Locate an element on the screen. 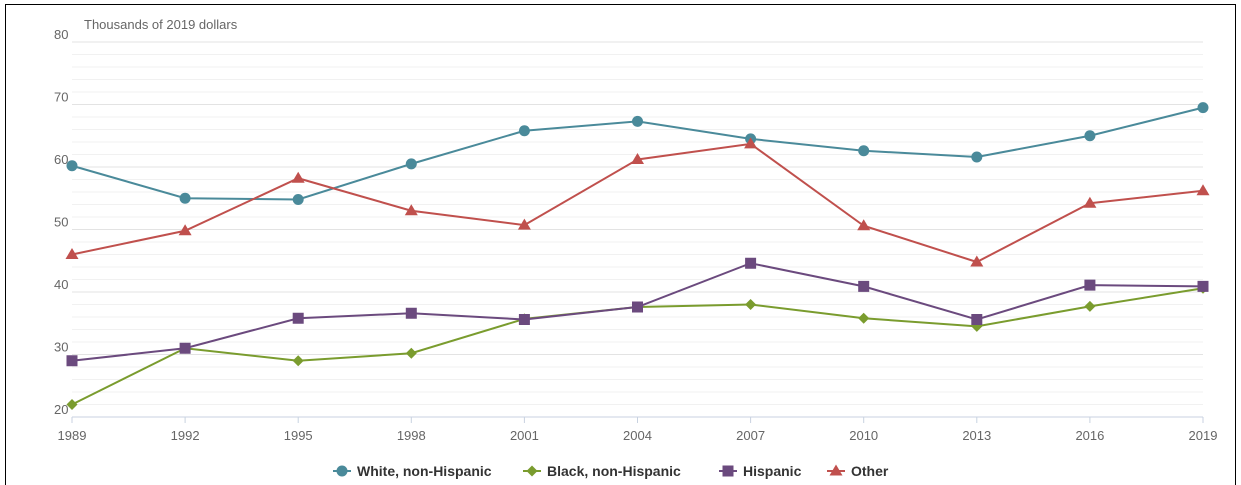 The height and width of the screenshot is (485, 1241). x-tick-label: 1998 is located at coordinates (411, 435).